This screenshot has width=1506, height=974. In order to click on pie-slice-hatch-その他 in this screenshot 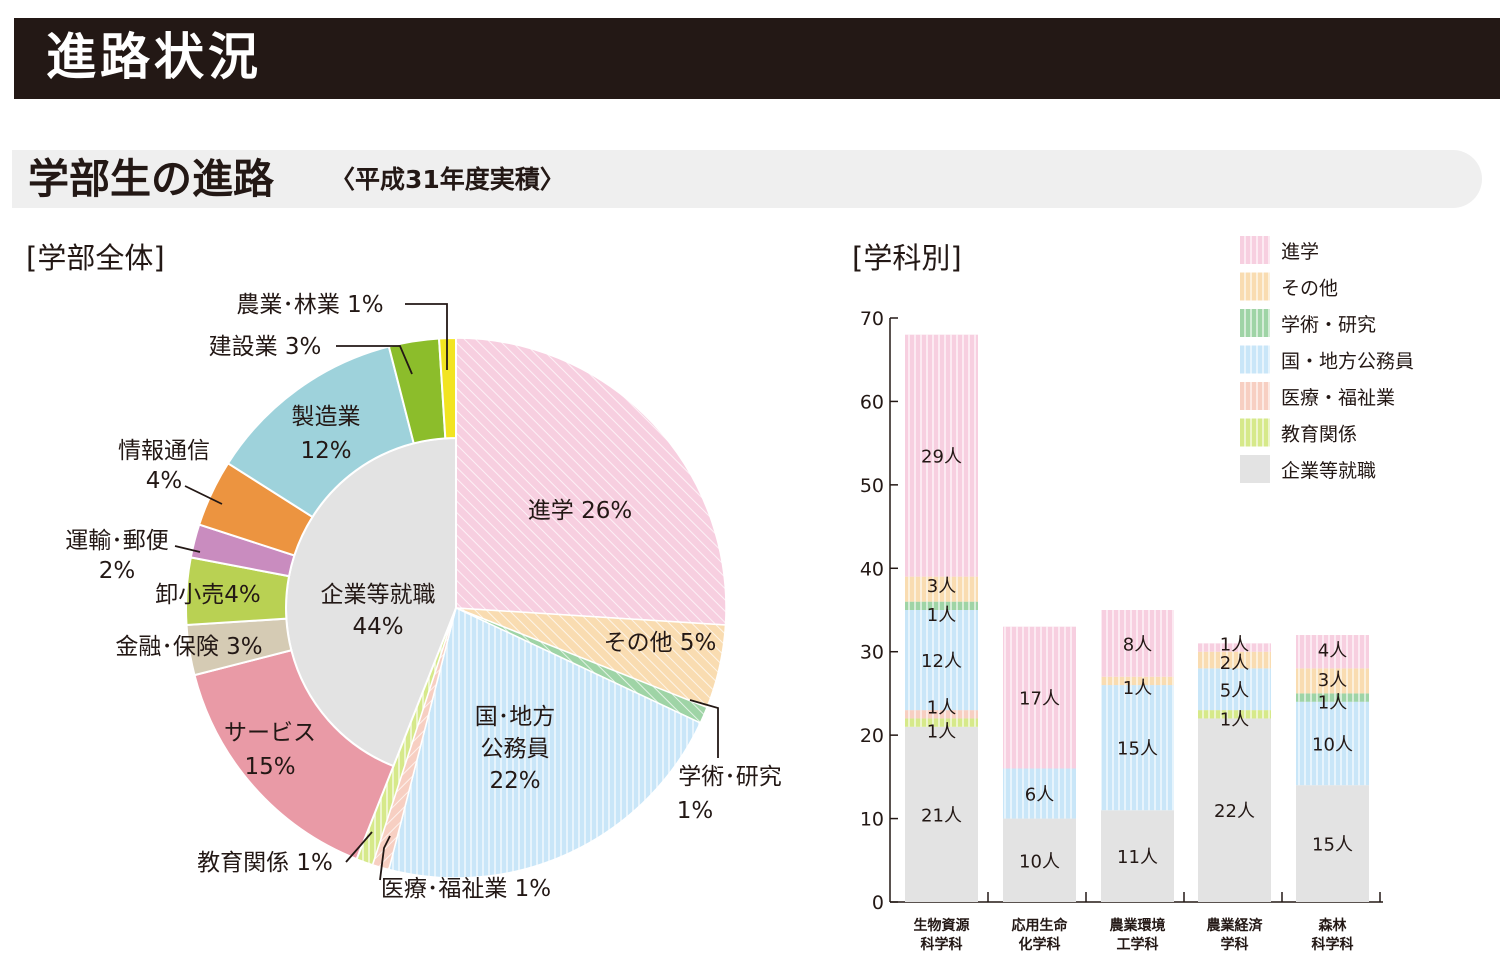, I will do `click(591, 658)`.